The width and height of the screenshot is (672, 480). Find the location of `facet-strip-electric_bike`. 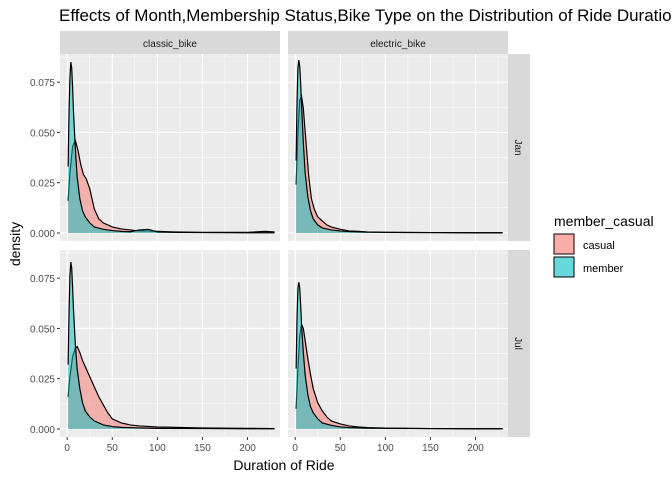

facet-strip-electric_bike is located at coordinates (398, 42).